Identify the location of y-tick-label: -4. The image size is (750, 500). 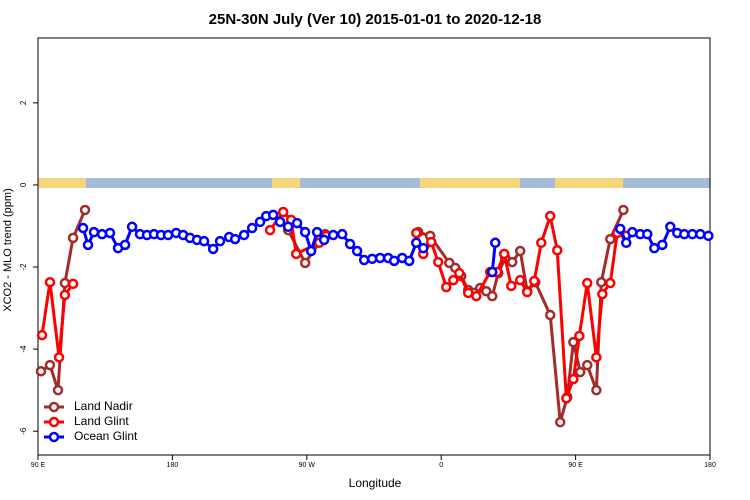
(23, 349).